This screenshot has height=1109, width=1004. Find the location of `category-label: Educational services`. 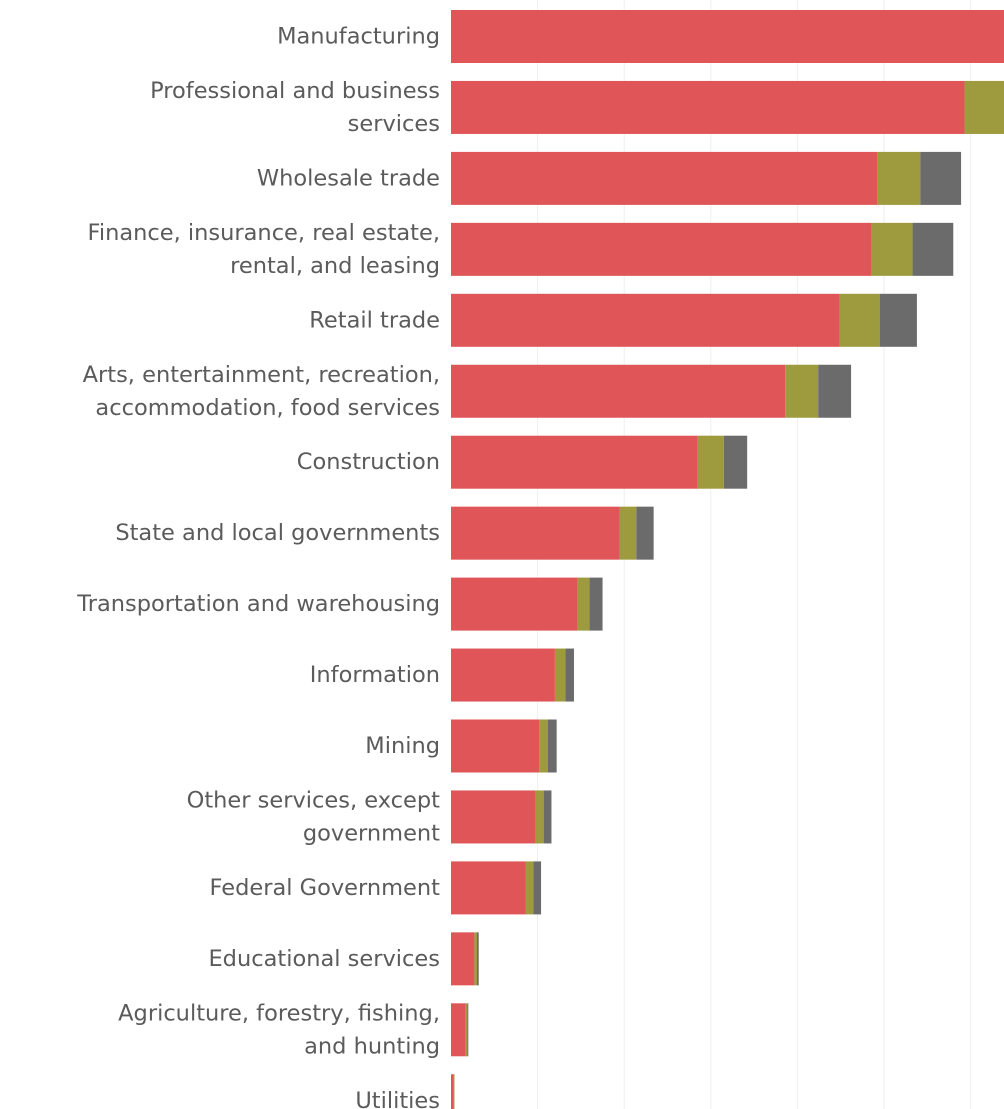

category-label: Educational services is located at coordinates (324, 959).